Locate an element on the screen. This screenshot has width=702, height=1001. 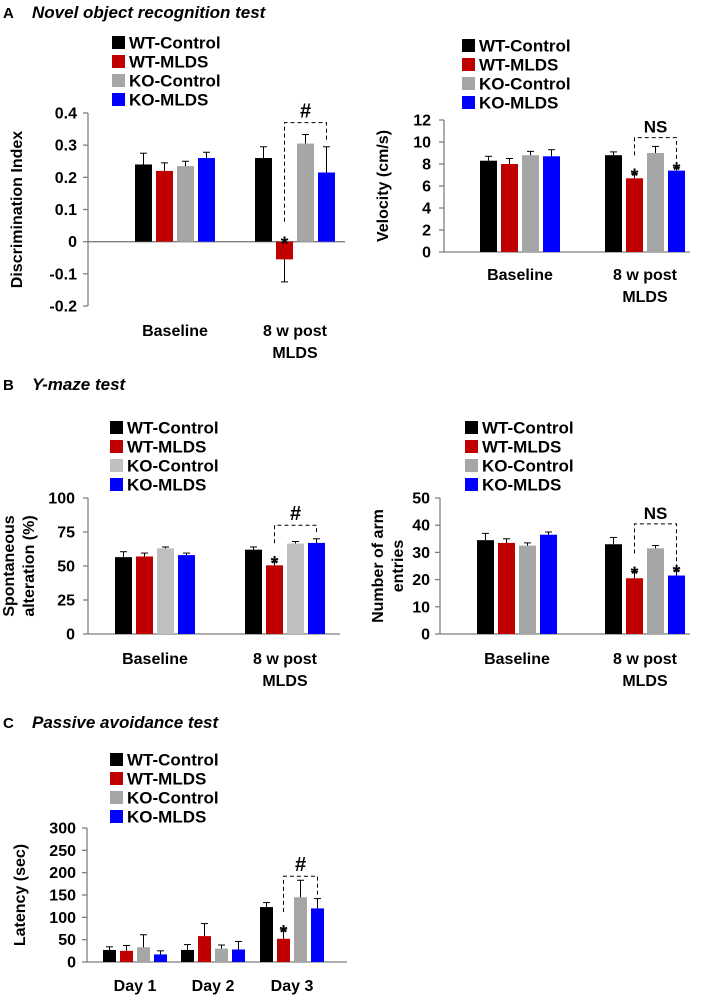
significance-bracket-label: NS is located at coordinates (656, 127).